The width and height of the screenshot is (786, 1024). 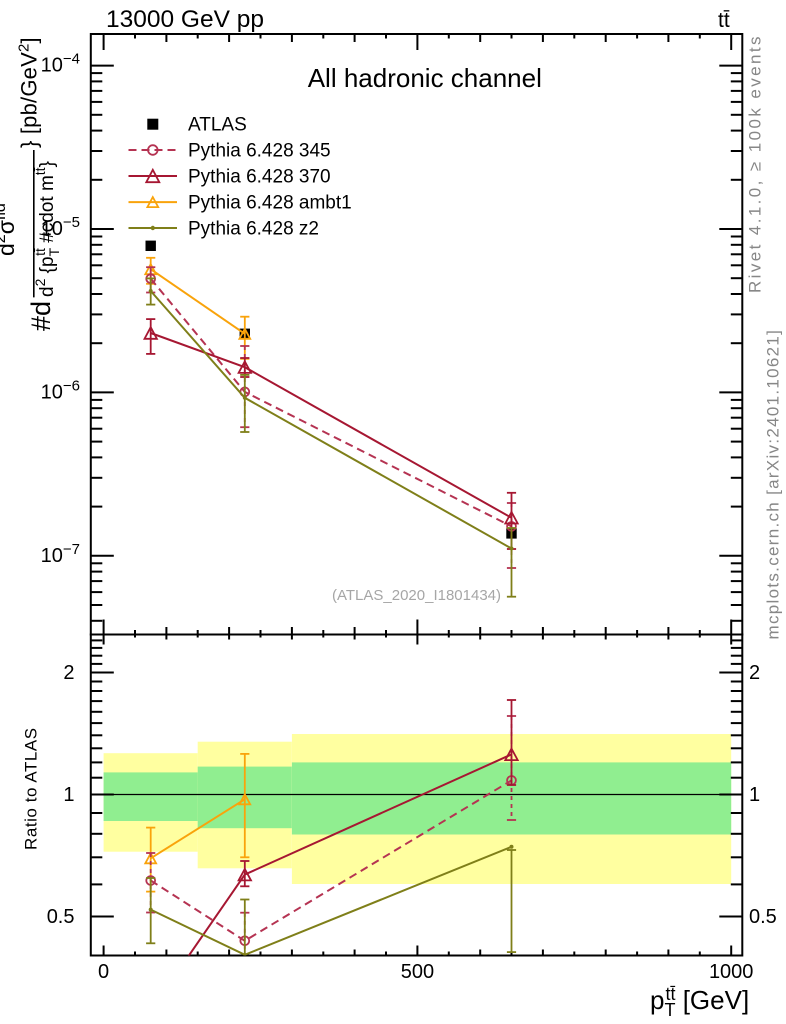 I want to click on svg-text: } [pb/GeV2], so click(x=29, y=92).